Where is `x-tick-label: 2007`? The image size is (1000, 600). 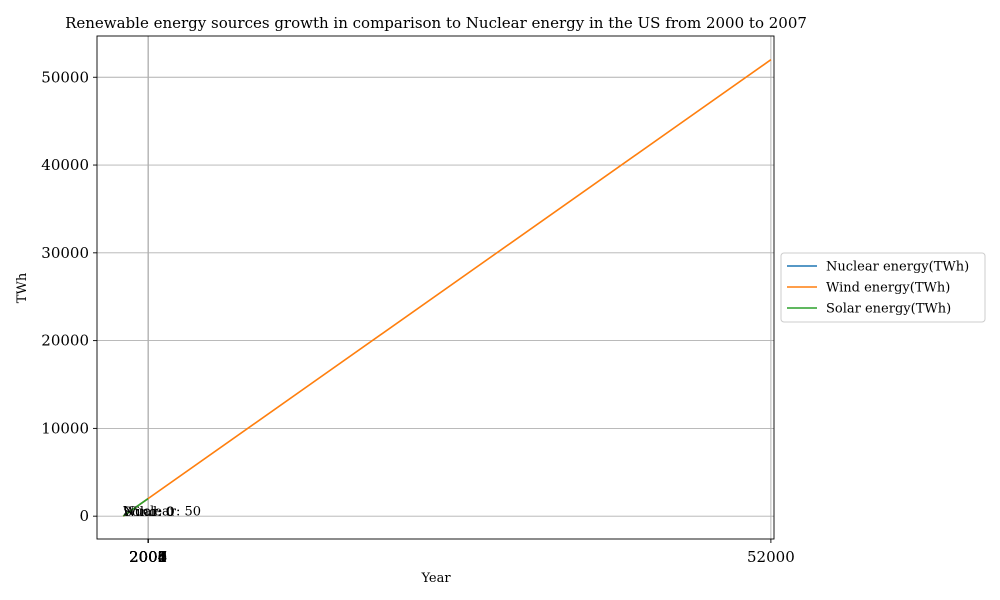 x-tick-label: 2007 is located at coordinates (148, 557).